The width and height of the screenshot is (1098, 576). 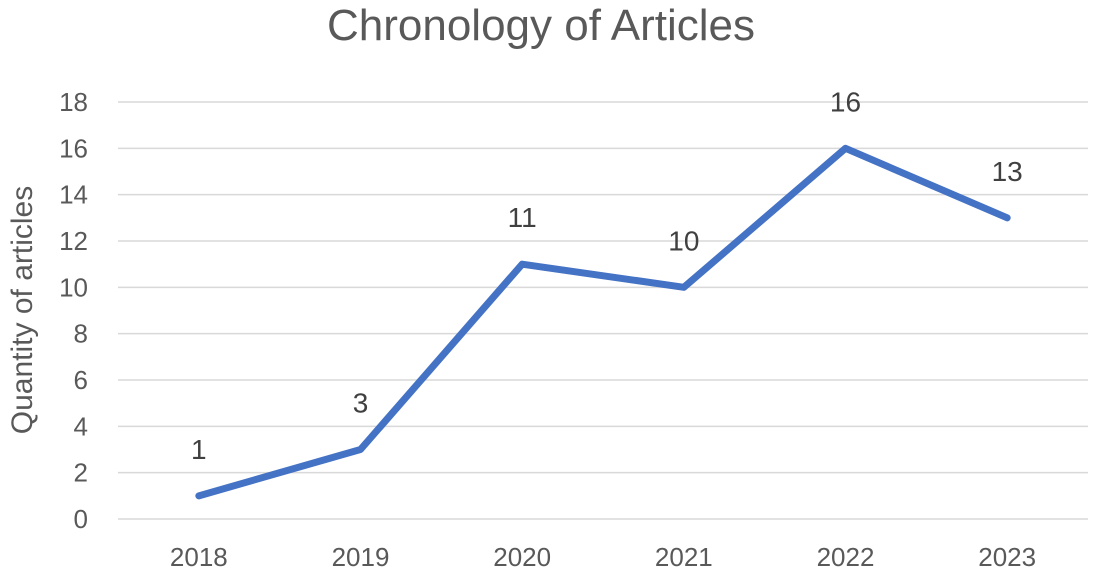 What do you see at coordinates (73, 102) in the screenshot?
I see `y-tick-label: 18` at bounding box center [73, 102].